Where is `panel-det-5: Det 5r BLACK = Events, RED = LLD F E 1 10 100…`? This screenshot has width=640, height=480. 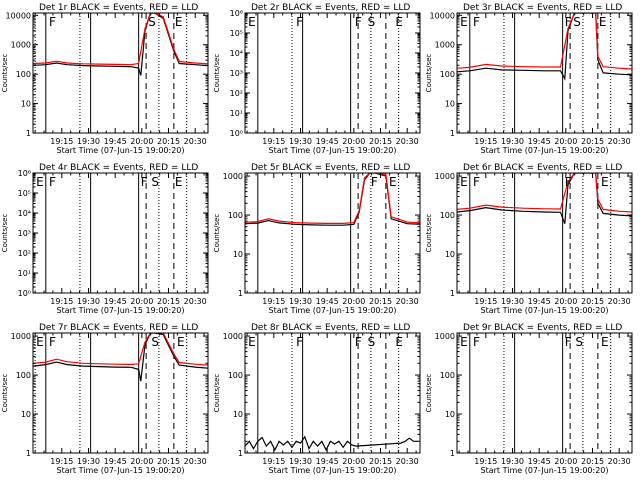
panel-det-5: Det 5r BLACK = Events, RED = LLD F E 1 10 100… is located at coordinates (317, 239).